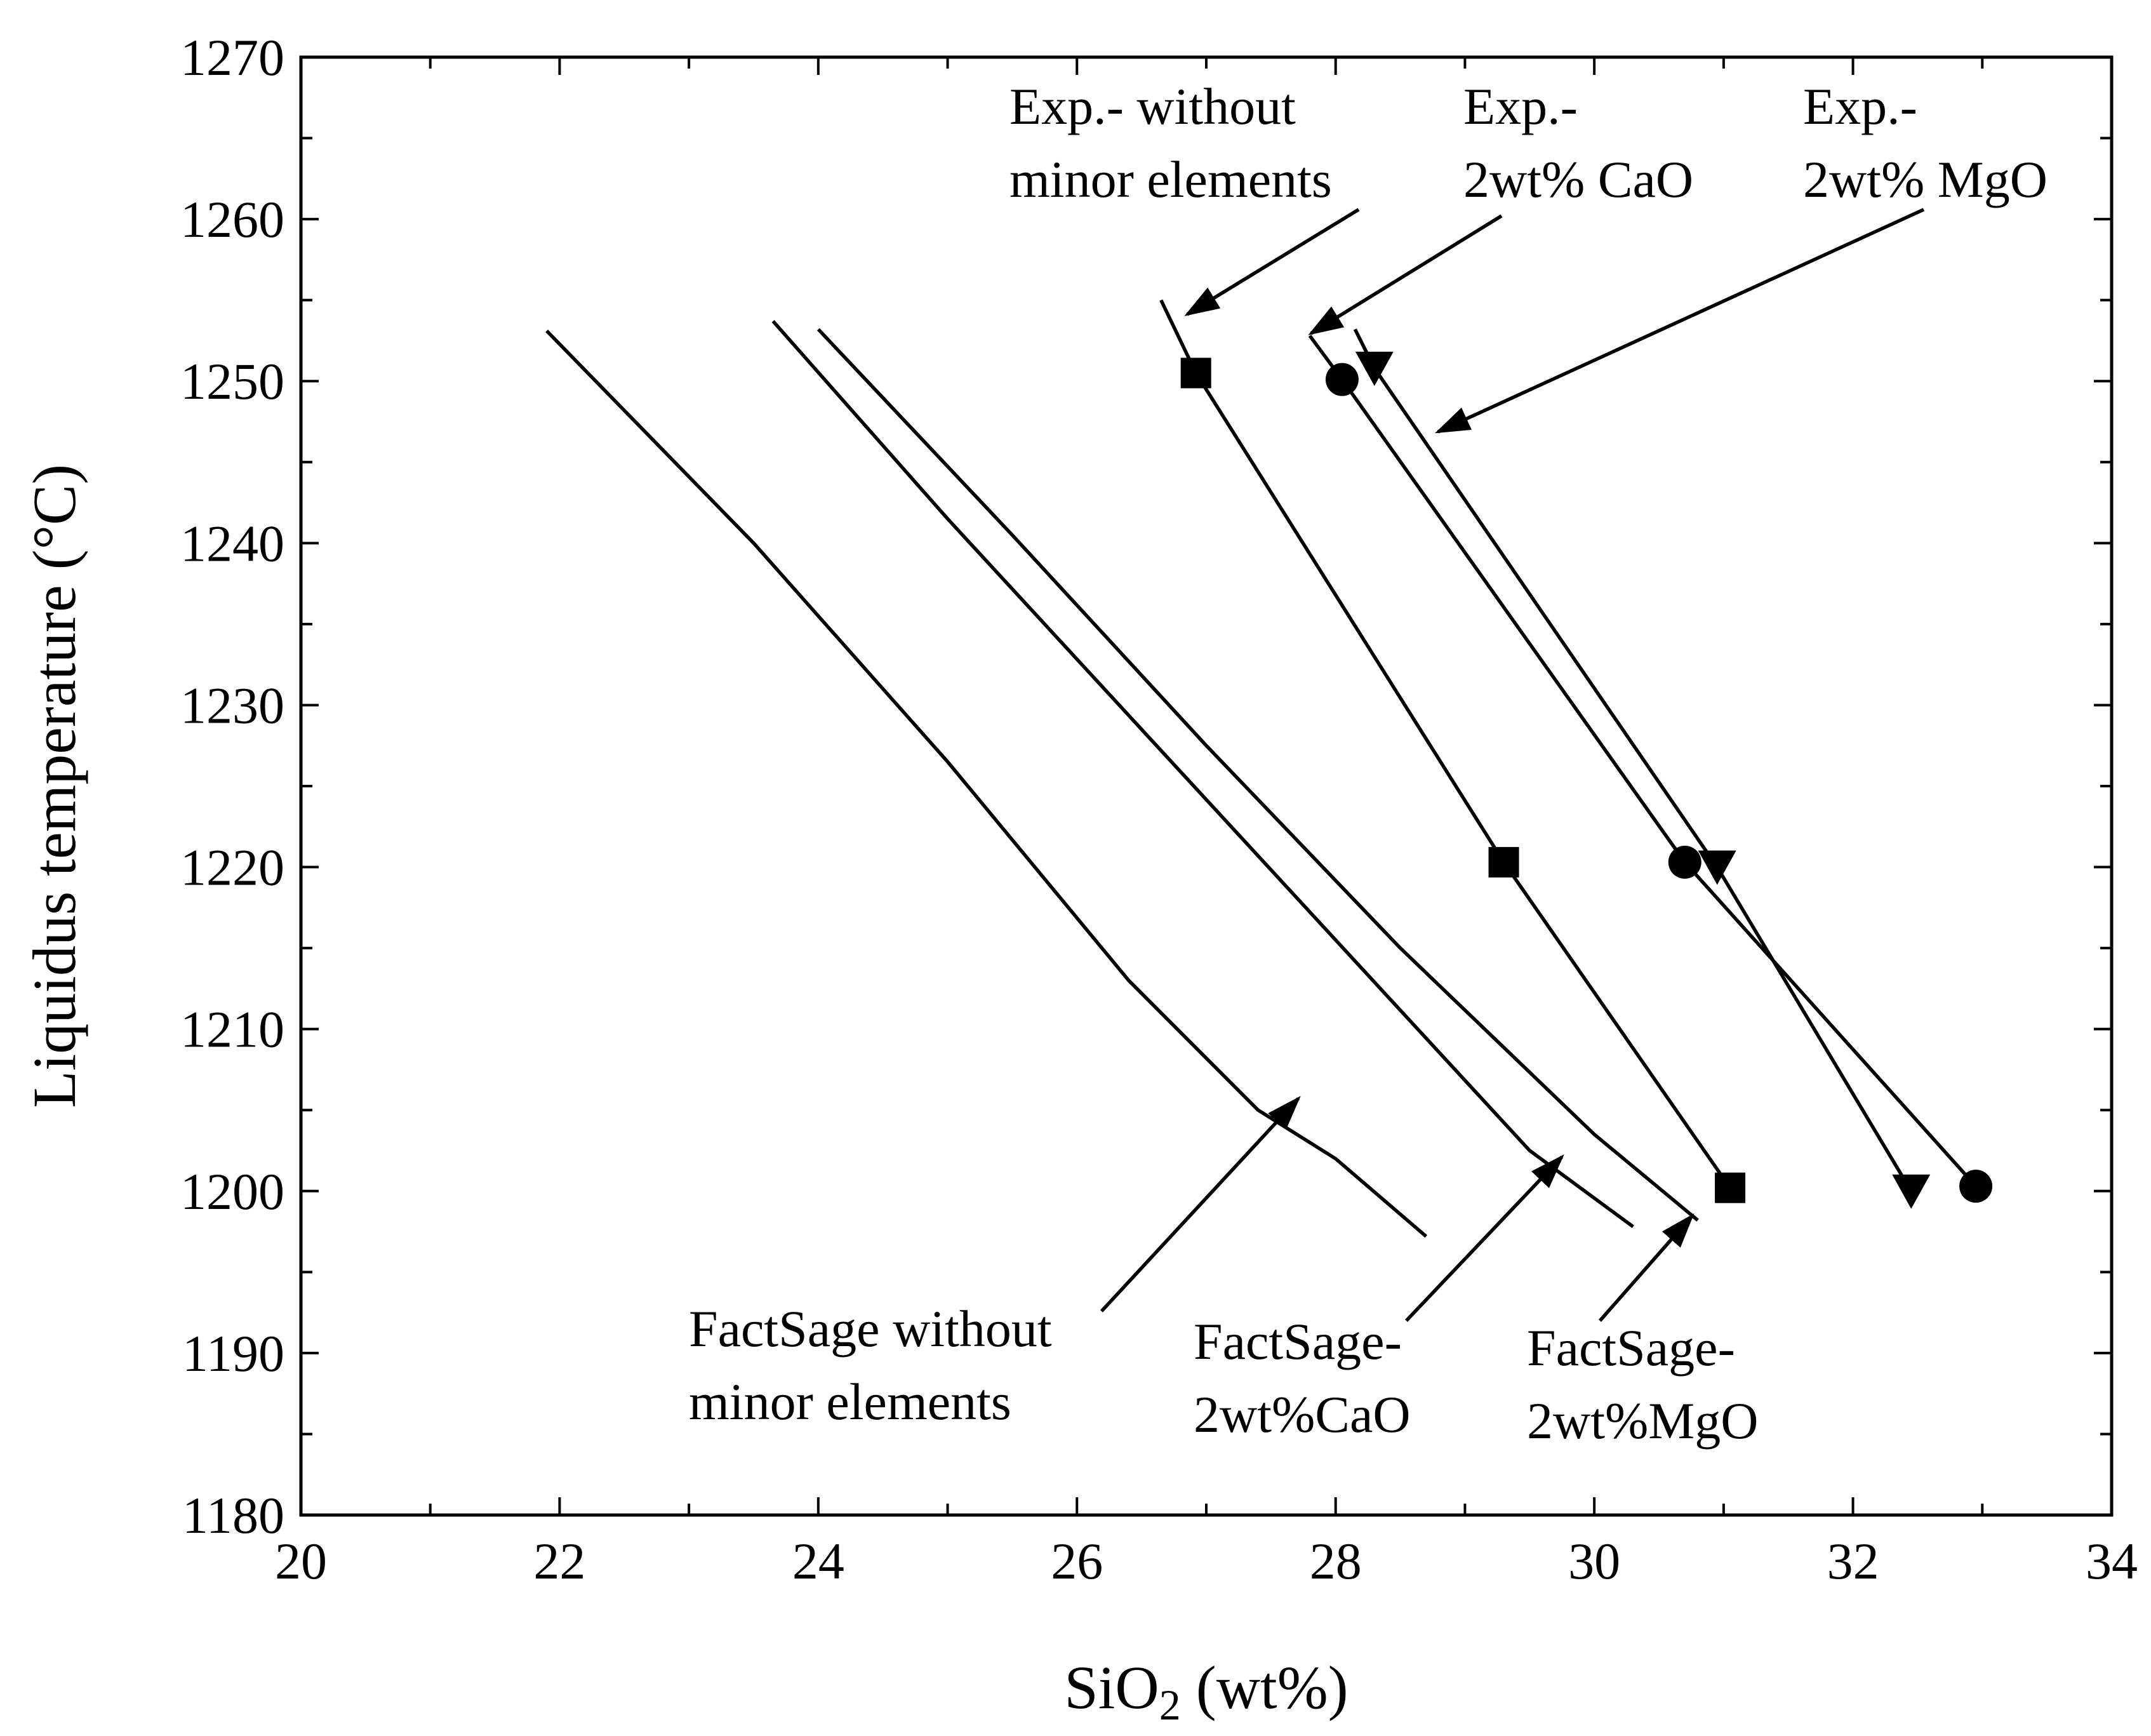 The image size is (2151, 1736). Describe the element at coordinates (1336, 1561) in the screenshot. I see `x-tick-label: 28` at that location.